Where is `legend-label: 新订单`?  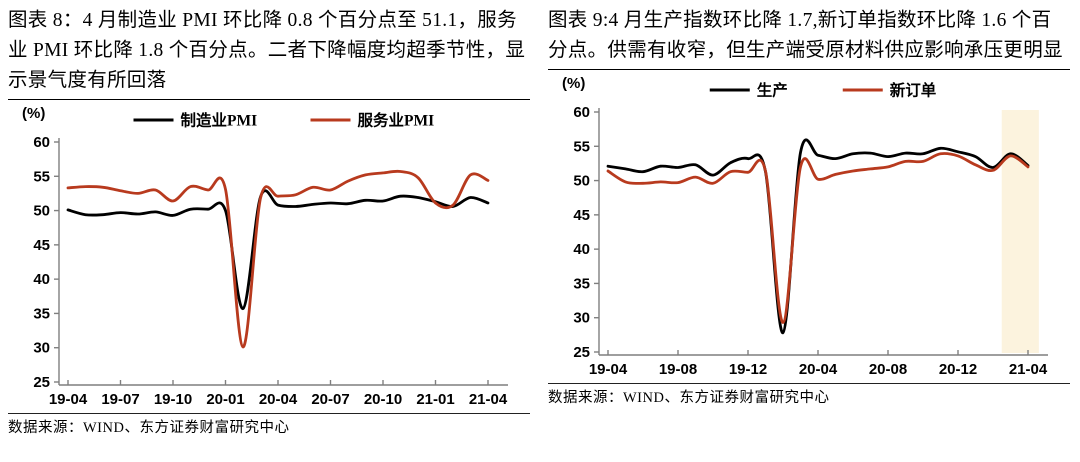 legend-label: 新订单 is located at coordinates (913, 90).